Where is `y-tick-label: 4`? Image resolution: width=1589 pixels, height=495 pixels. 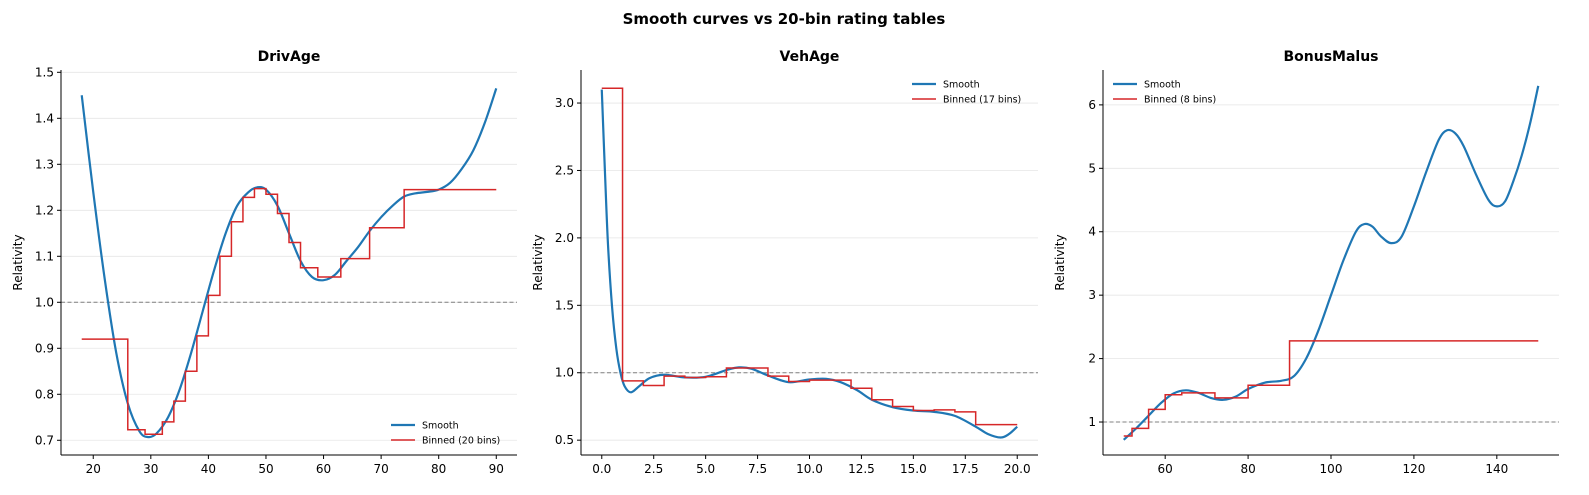 y-tick-label: 4 is located at coordinates (1092, 232).